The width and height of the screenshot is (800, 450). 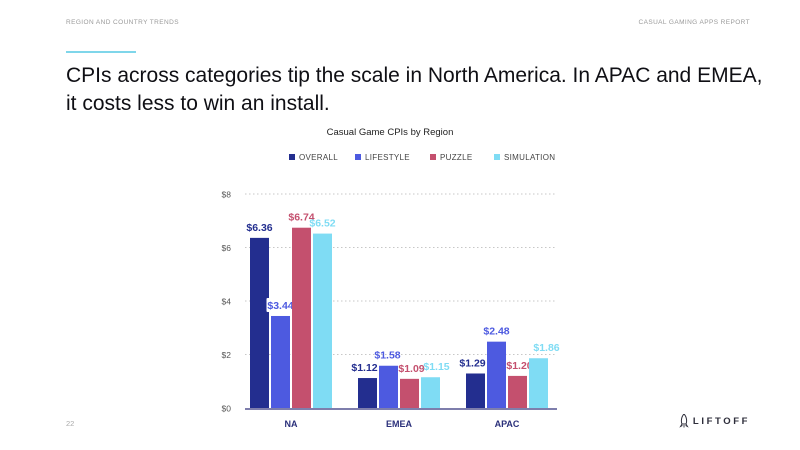 I want to click on legend-label-overall: OVERALL, so click(x=318, y=157).